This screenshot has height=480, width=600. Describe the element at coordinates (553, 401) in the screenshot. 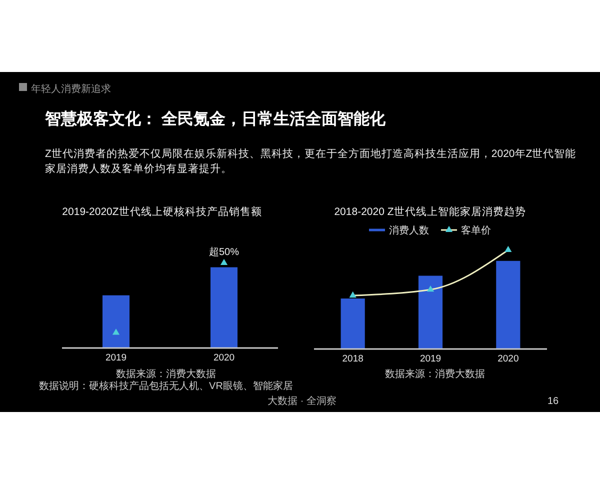

I see `text: 16` at that location.